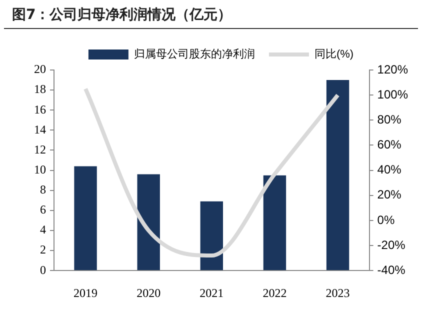  Describe the element at coordinates (338, 293) in the screenshot. I see `x-tick-label: 2023` at that location.